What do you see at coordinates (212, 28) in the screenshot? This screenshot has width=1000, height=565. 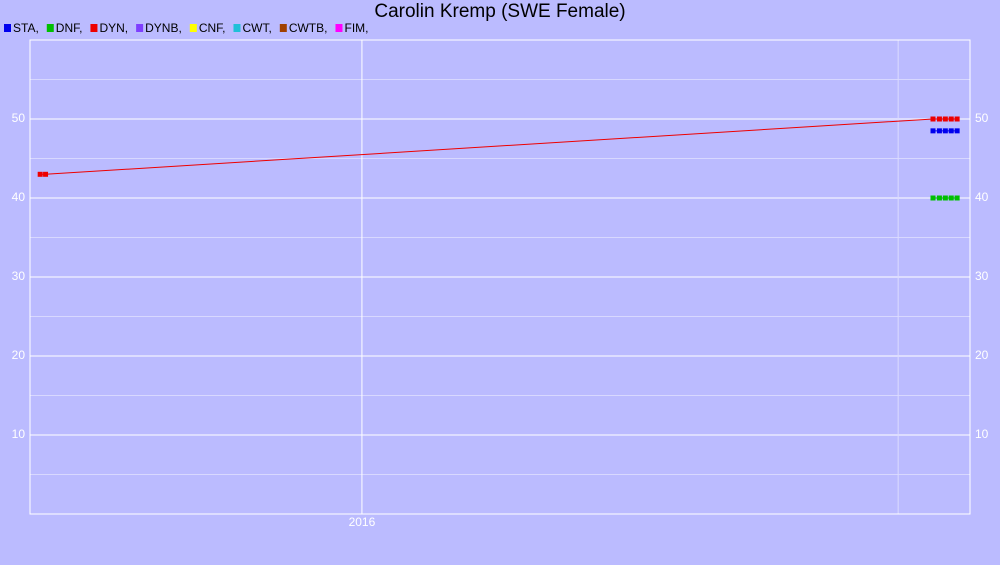 I see `legend-label: CNF,` at bounding box center [212, 28].